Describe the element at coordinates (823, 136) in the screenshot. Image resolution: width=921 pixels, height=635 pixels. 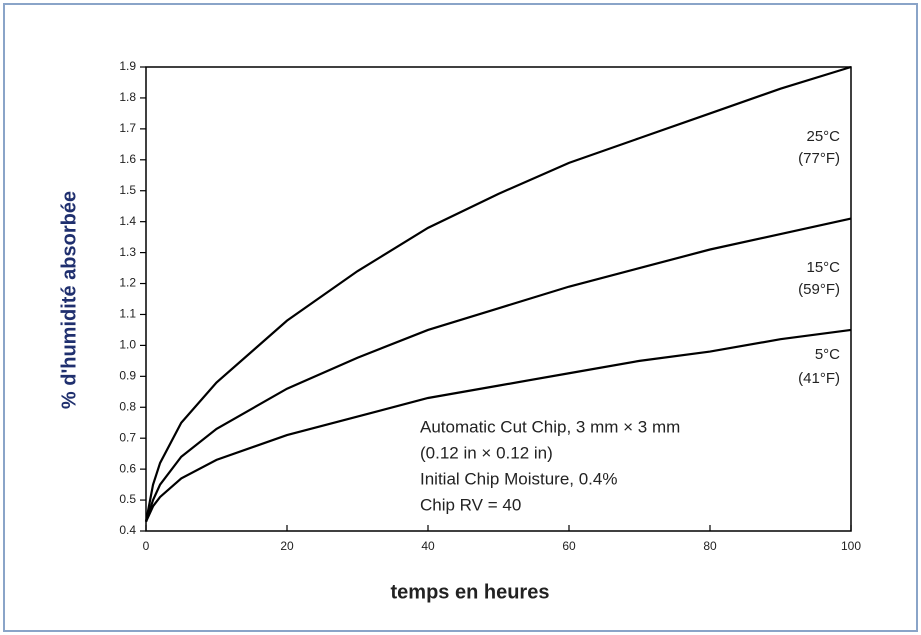
I see `series-label: 25°C` at that location.